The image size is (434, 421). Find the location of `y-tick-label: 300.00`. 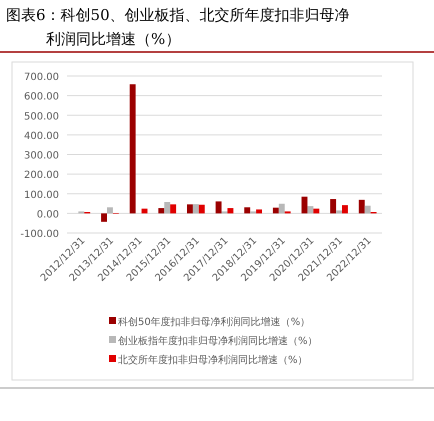

y-tick-label: 300.00 is located at coordinates (41, 156).